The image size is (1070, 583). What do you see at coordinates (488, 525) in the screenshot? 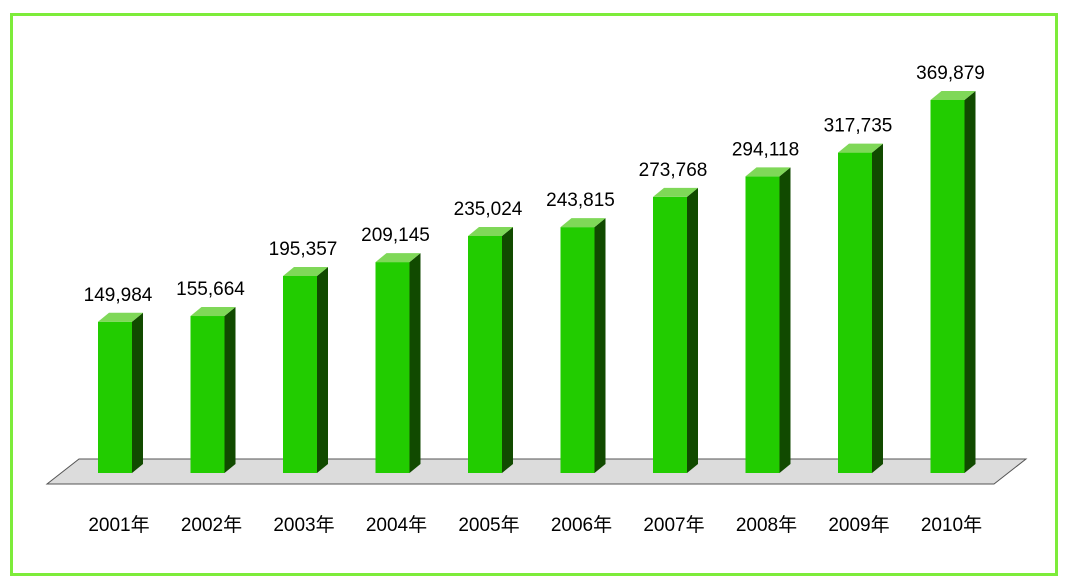
I see `category-label-5: 2005年` at bounding box center [488, 525].